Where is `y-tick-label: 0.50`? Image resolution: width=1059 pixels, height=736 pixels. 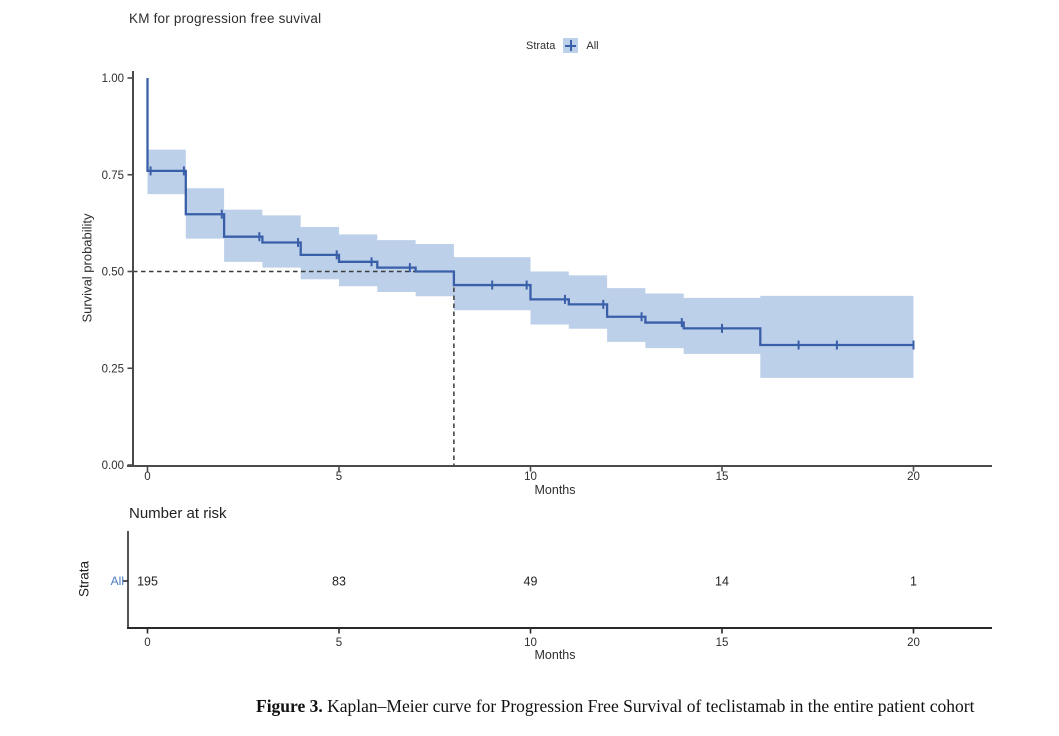 y-tick-label: 0.50 is located at coordinates (113, 273).